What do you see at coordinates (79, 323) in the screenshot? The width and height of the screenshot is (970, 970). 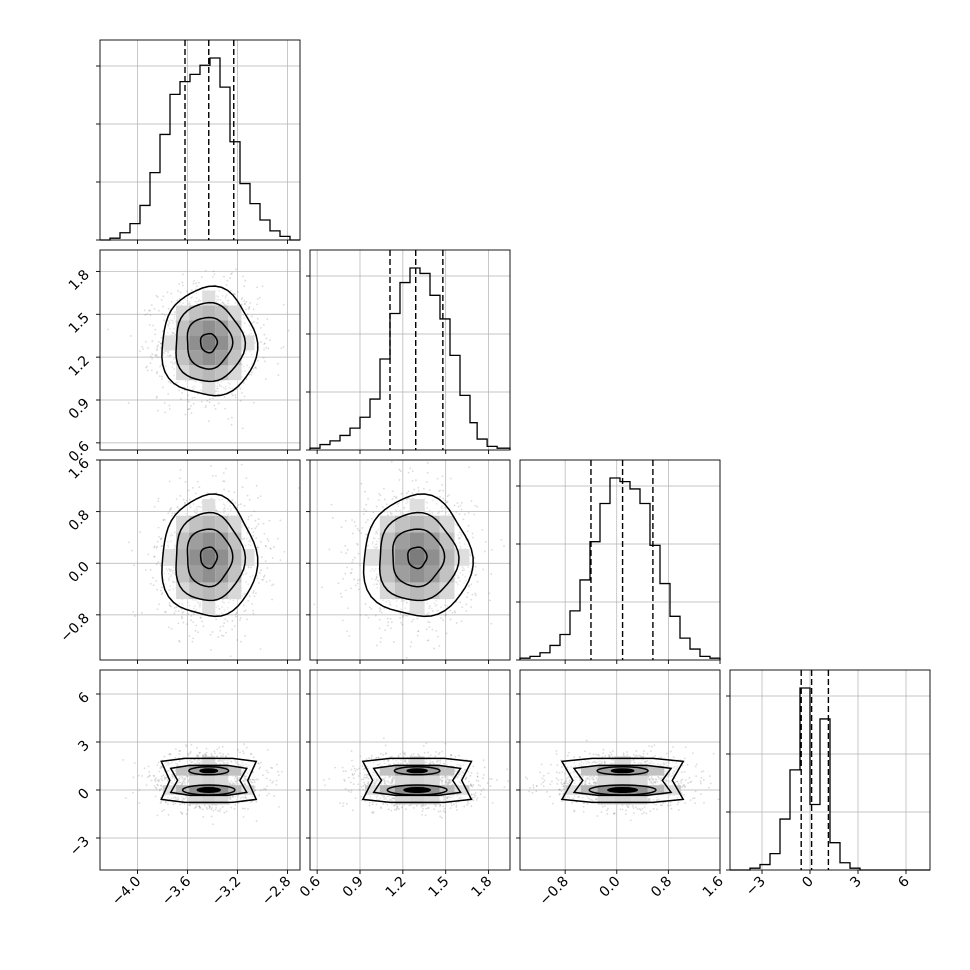 I see `y-tick-label: 1.5` at bounding box center [79, 323].